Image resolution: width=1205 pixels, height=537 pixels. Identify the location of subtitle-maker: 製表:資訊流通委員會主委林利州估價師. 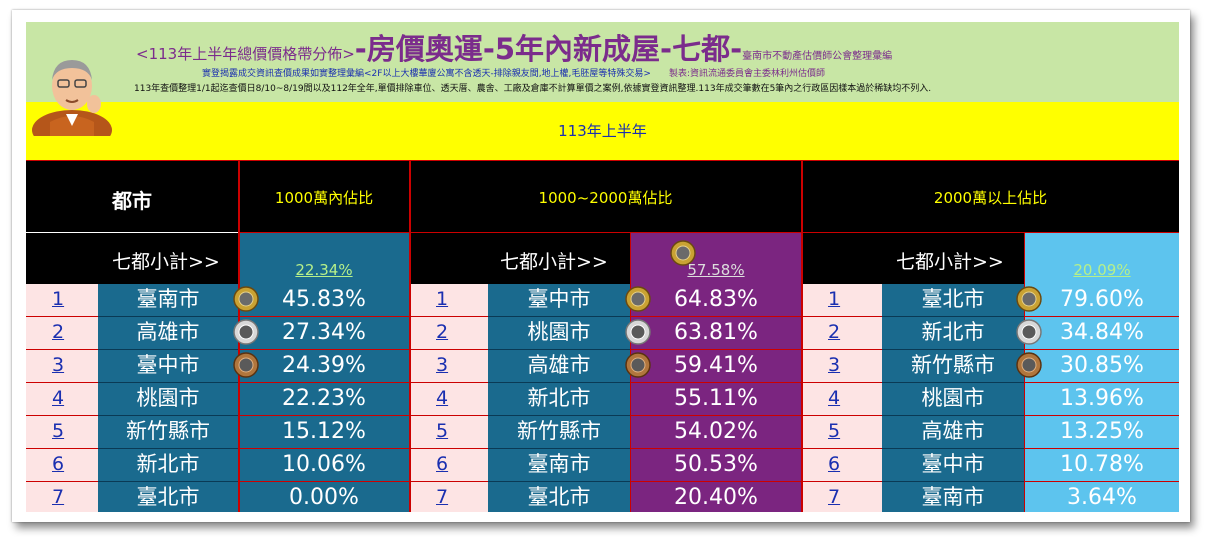
(747, 74).